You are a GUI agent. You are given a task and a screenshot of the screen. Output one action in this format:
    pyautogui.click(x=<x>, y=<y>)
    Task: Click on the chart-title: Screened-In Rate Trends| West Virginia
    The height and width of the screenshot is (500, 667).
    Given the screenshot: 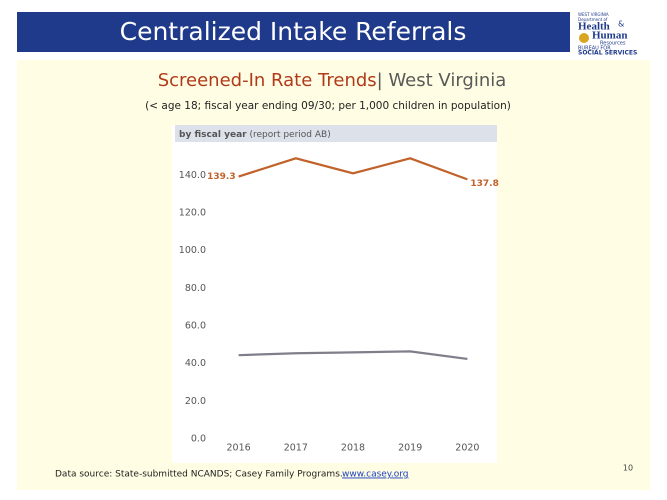 What is the action you would take?
    pyautogui.click(x=332, y=80)
    